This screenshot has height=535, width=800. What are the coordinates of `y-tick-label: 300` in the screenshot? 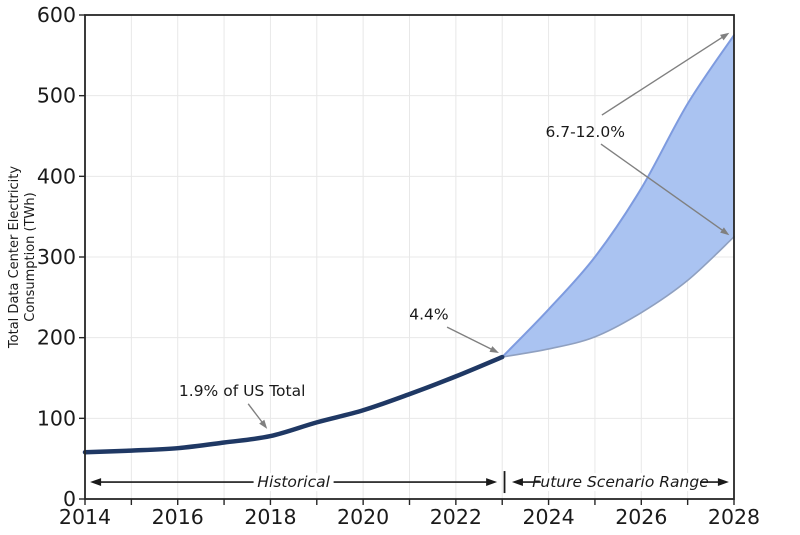 It's located at (56, 257).